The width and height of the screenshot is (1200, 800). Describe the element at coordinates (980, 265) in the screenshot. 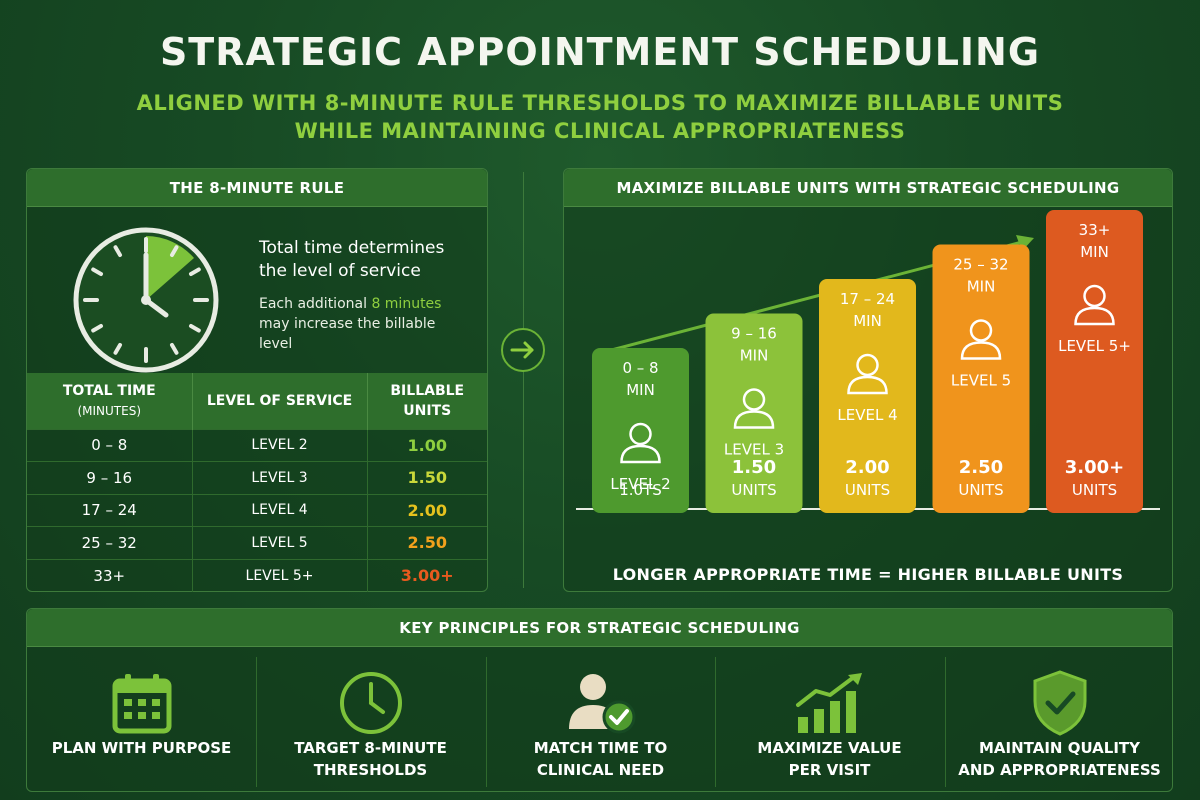

I see `bar-range-label: 25 – 32` at that location.